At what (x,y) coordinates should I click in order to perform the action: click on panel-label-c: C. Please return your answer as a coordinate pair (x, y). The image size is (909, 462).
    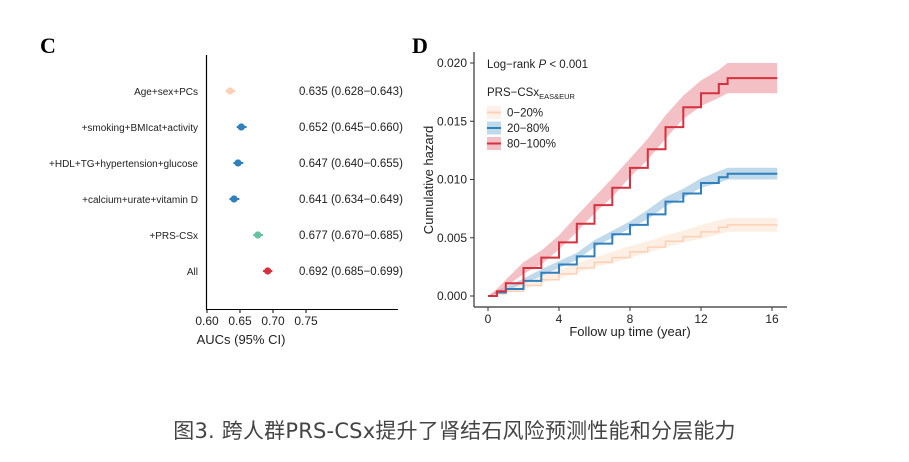
    Looking at the image, I should click on (48, 45).